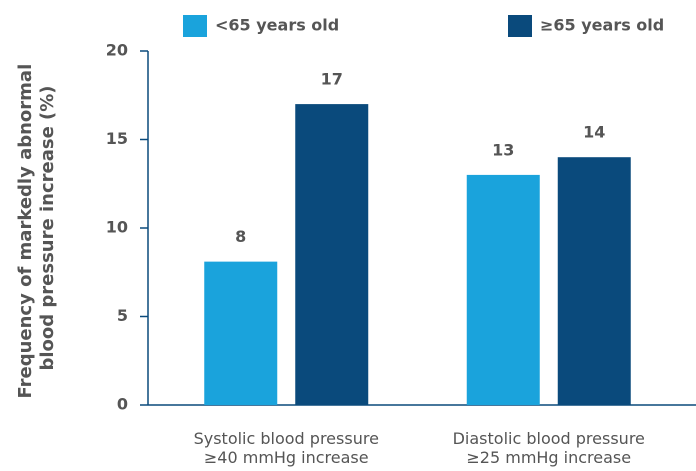  I want to click on y-tick-label: 5, so click(122, 315).